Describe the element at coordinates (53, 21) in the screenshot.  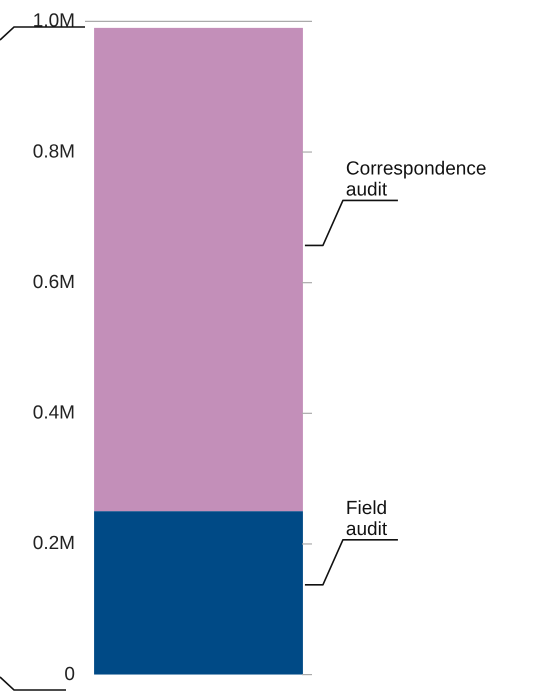
I see `y-tick-label: 1.0M` at that location.